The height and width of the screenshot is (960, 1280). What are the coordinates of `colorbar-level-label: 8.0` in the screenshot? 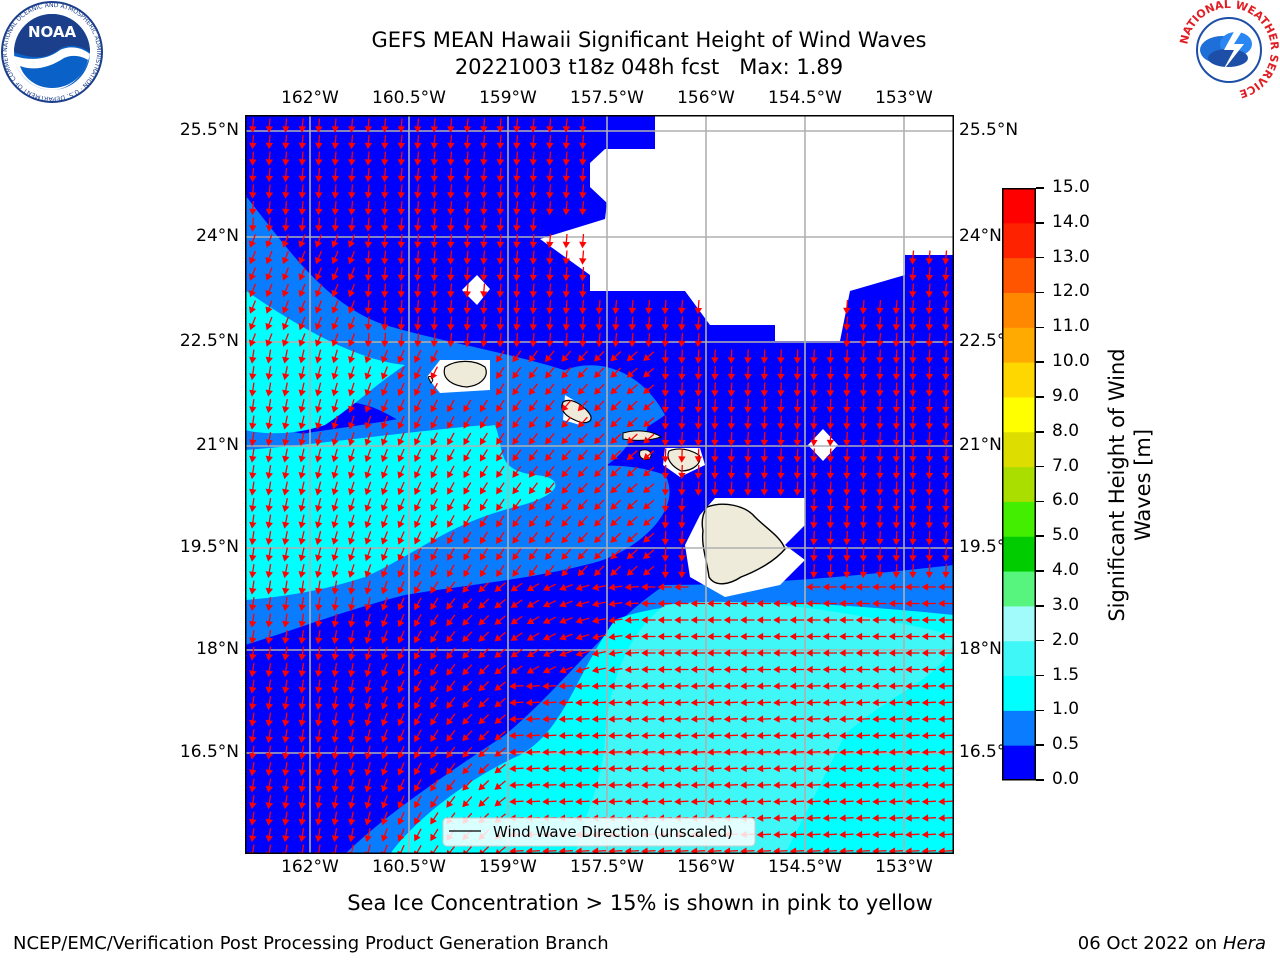 It's located at (1066, 430).